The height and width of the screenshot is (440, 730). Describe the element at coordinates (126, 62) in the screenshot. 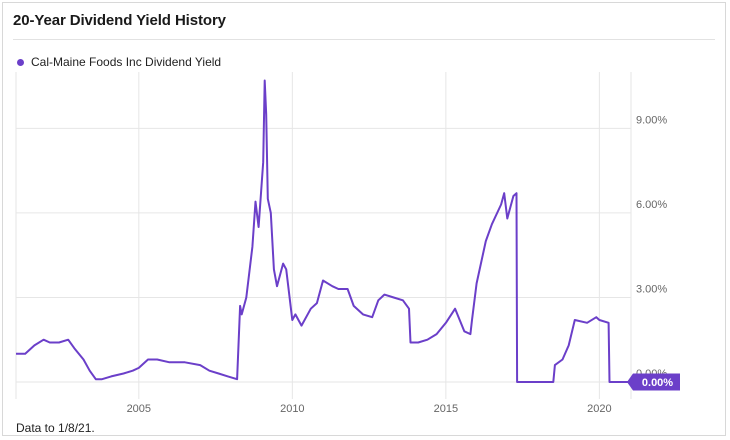

I see `legend-label: Cal-Maine Foods Inc Dividend Yield` at that location.